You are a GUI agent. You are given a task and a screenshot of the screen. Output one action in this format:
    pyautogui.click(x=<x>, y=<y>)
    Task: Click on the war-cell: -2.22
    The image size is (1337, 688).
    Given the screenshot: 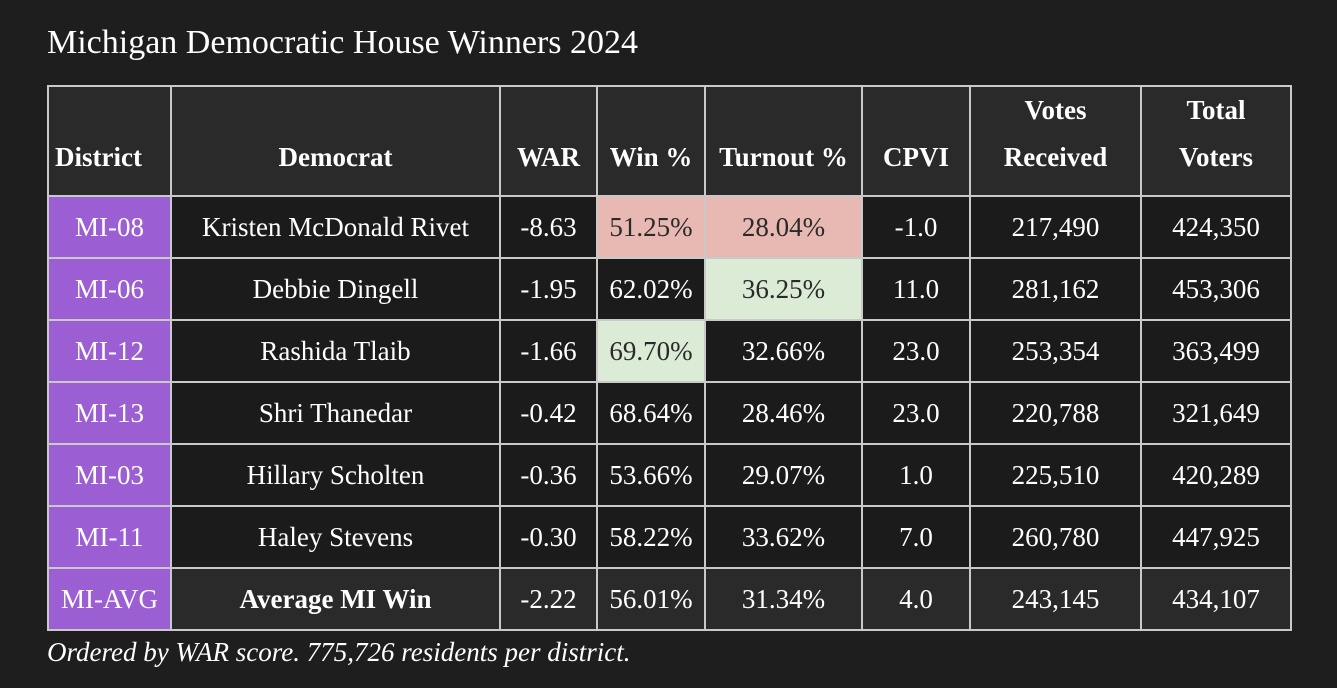 What is the action you would take?
    pyautogui.click(x=548, y=599)
    